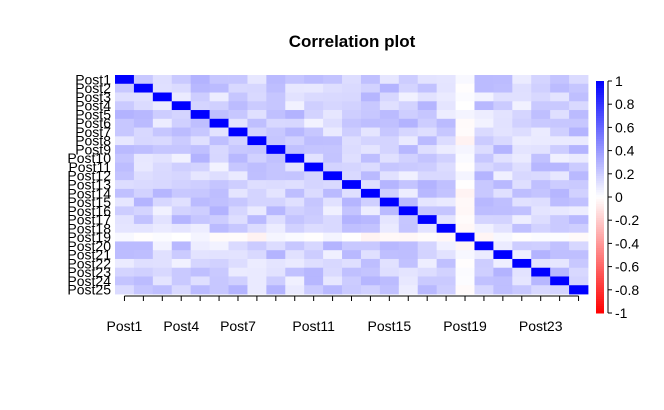  Describe the element at coordinates (219, 220) in the screenshot. I see `heatmap-cell-r17-c6` at that location.